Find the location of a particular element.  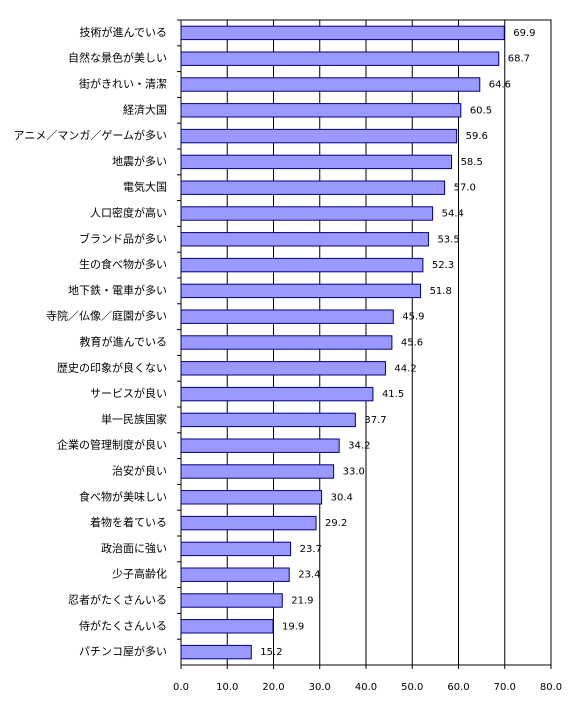

value-label: 19.9 is located at coordinates (293, 626).